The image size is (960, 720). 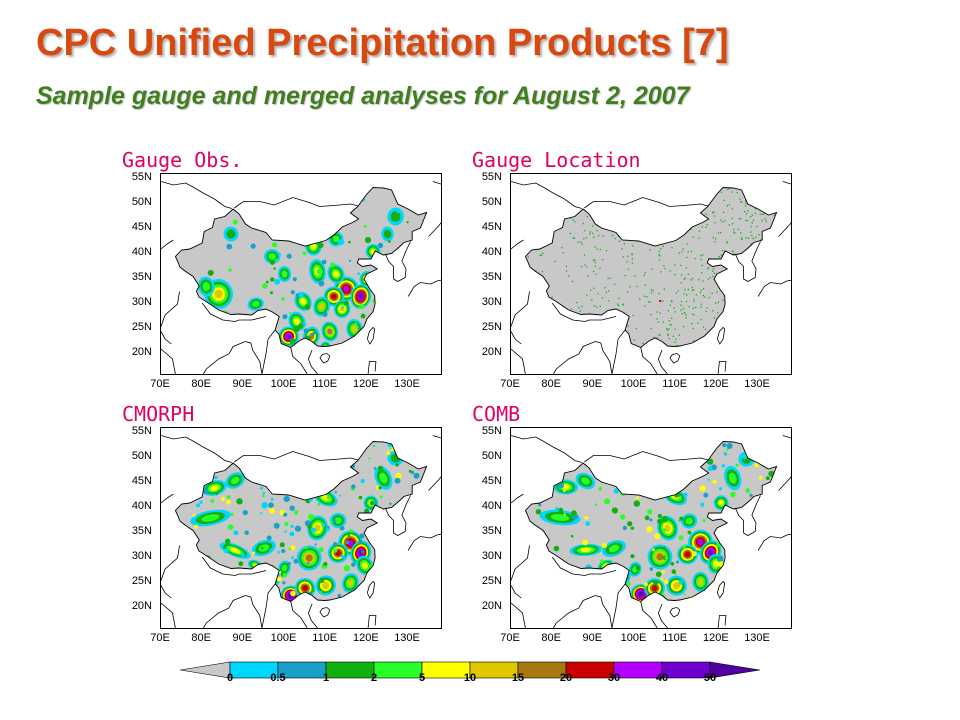 What do you see at coordinates (158, 414) in the screenshot?
I see `panel-title: CMORPH` at bounding box center [158, 414].